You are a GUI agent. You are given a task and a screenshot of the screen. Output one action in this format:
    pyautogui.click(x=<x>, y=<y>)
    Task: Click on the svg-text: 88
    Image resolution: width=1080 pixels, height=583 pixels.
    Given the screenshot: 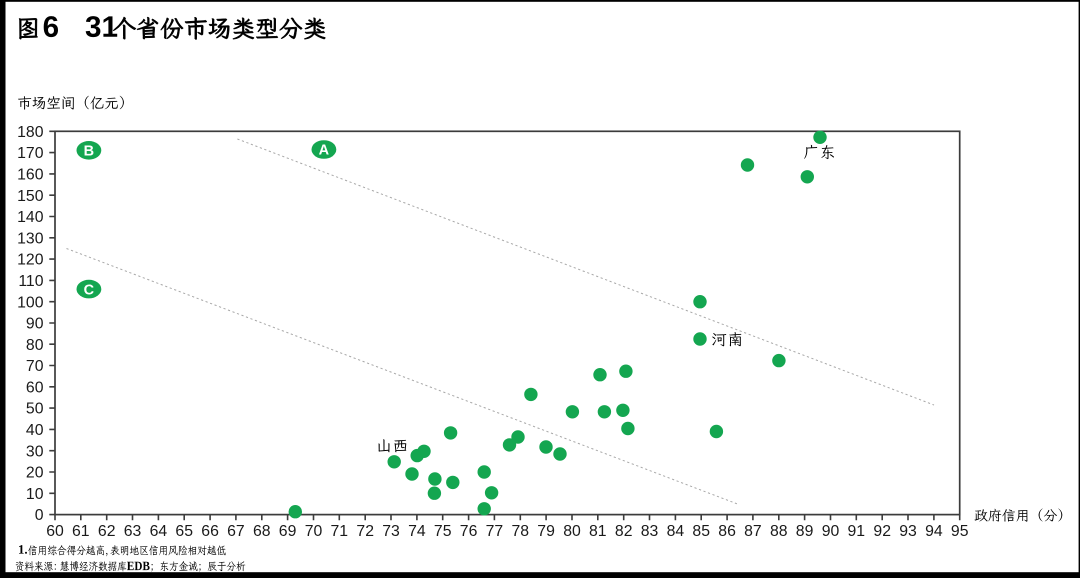 What is the action you would take?
    pyautogui.click(x=779, y=531)
    